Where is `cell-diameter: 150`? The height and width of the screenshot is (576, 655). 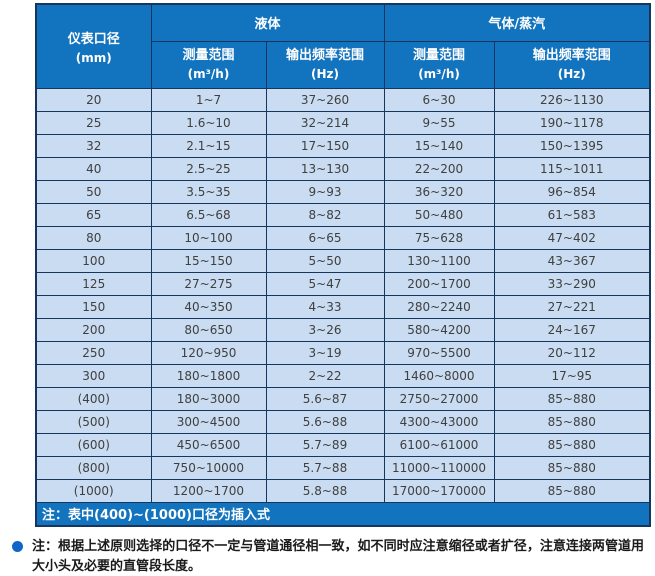
cell-diameter: 150 is located at coordinates (93, 306).